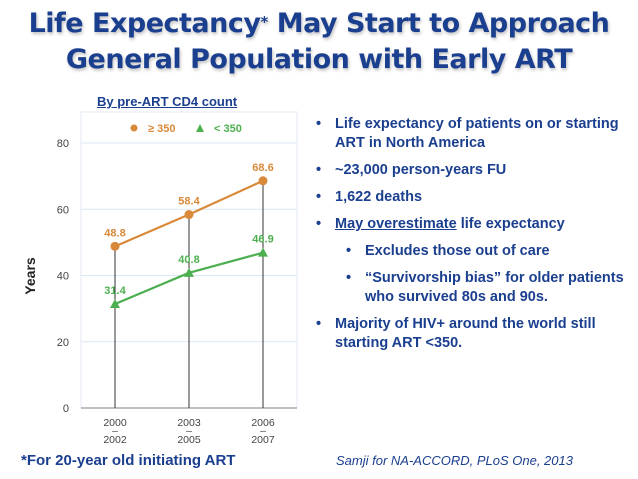 The height and width of the screenshot is (479, 638). I want to click on legend-marker-triangle, so click(200, 128).